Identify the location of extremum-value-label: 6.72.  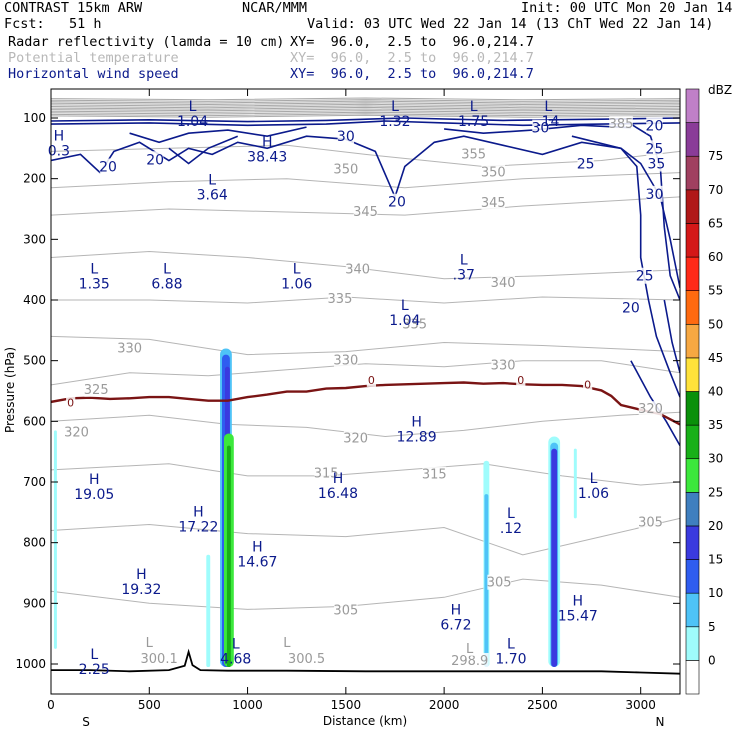
(455, 626).